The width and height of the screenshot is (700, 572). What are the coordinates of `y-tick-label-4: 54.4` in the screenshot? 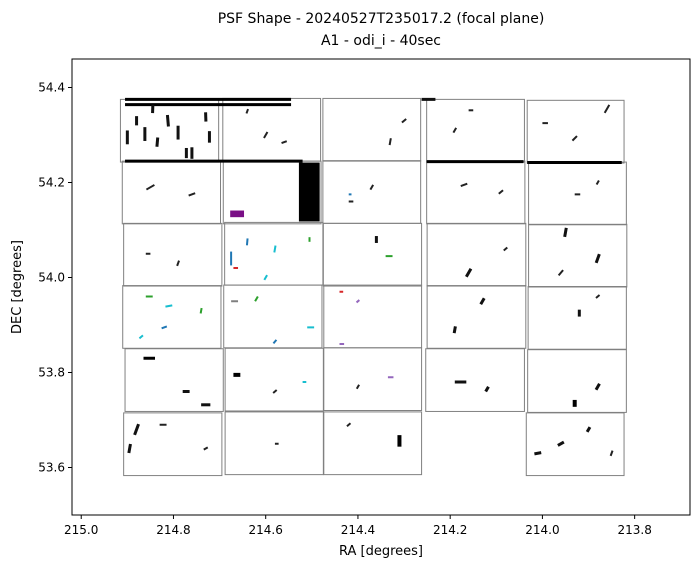 It's located at (51, 88).